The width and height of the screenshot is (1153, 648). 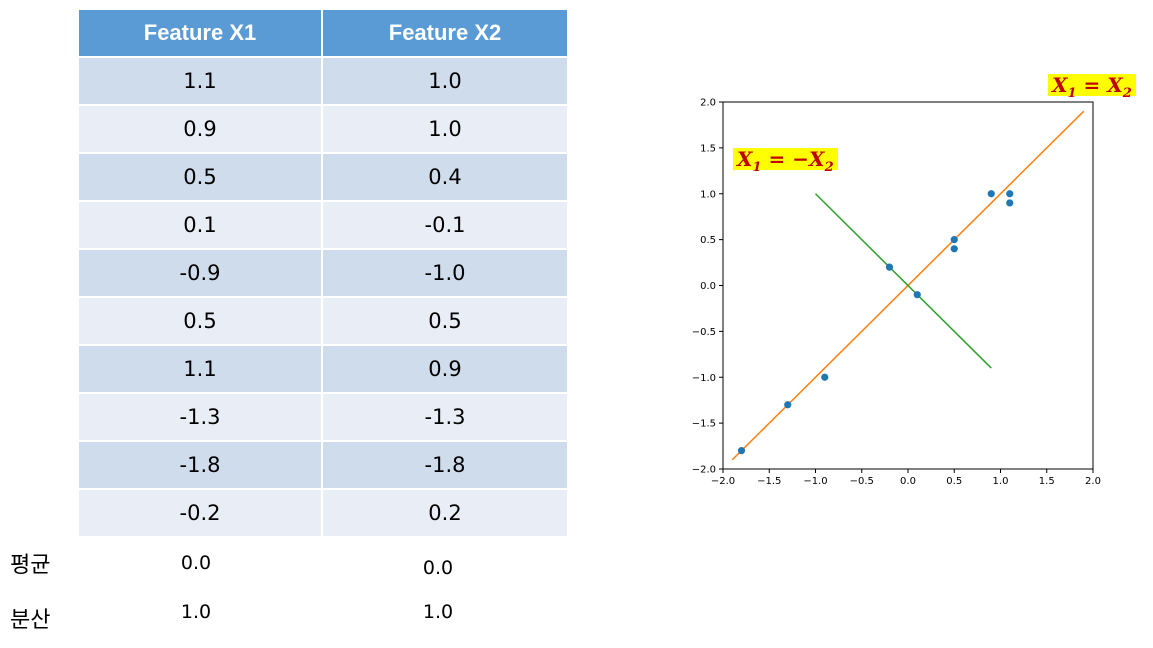 What do you see at coordinates (862, 481) in the screenshot?
I see `x-tick-label: −0.5` at bounding box center [862, 481].